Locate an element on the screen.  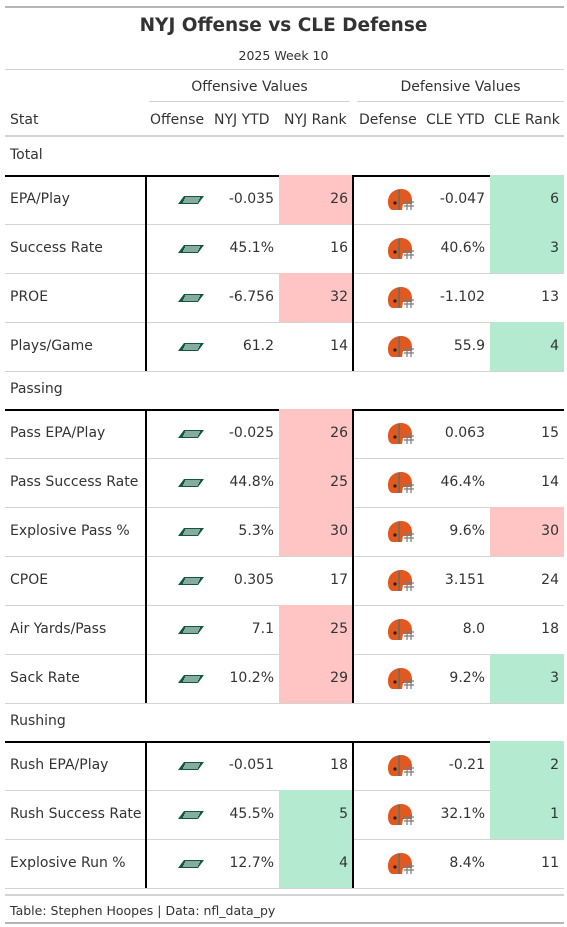
stat-label: Success Rate is located at coordinates (56, 248).